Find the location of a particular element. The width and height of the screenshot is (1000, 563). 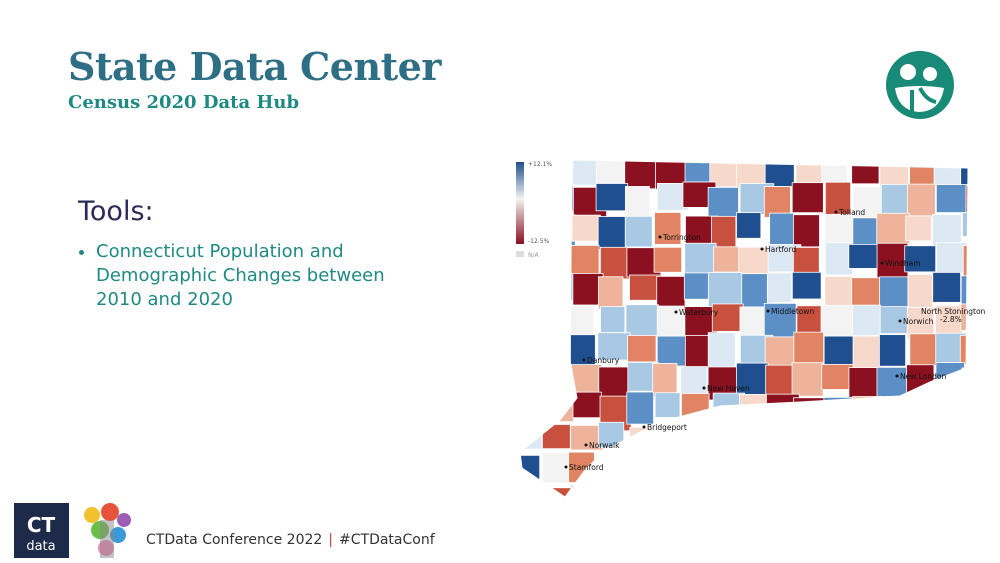

logo-text: data is located at coordinates (40, 546).